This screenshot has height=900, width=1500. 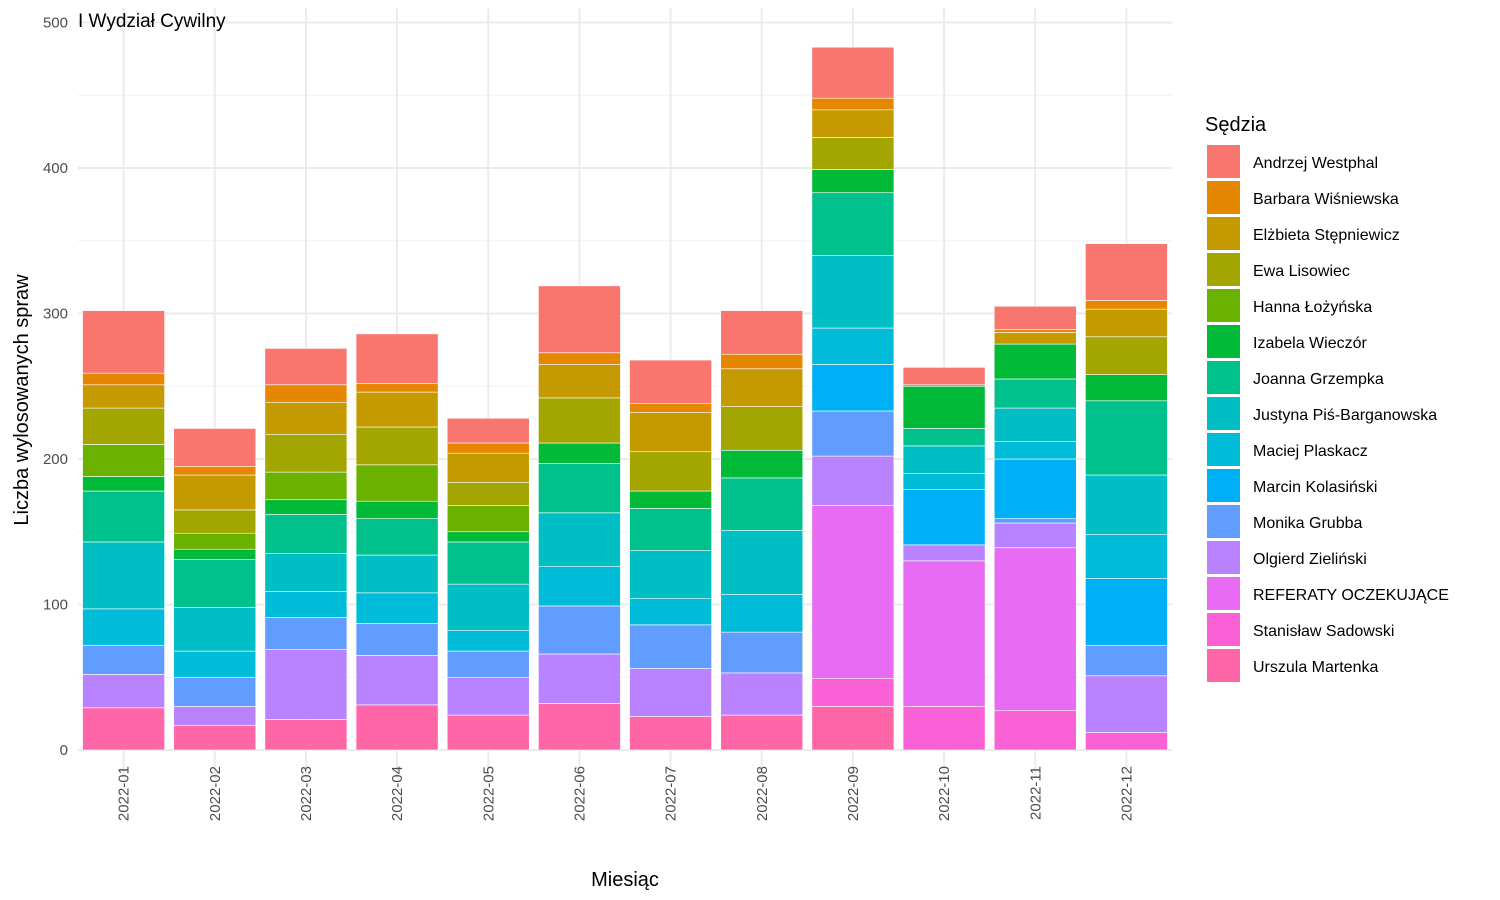 I want to click on legend-label: Marcin Kolasiński, so click(x=1315, y=487).